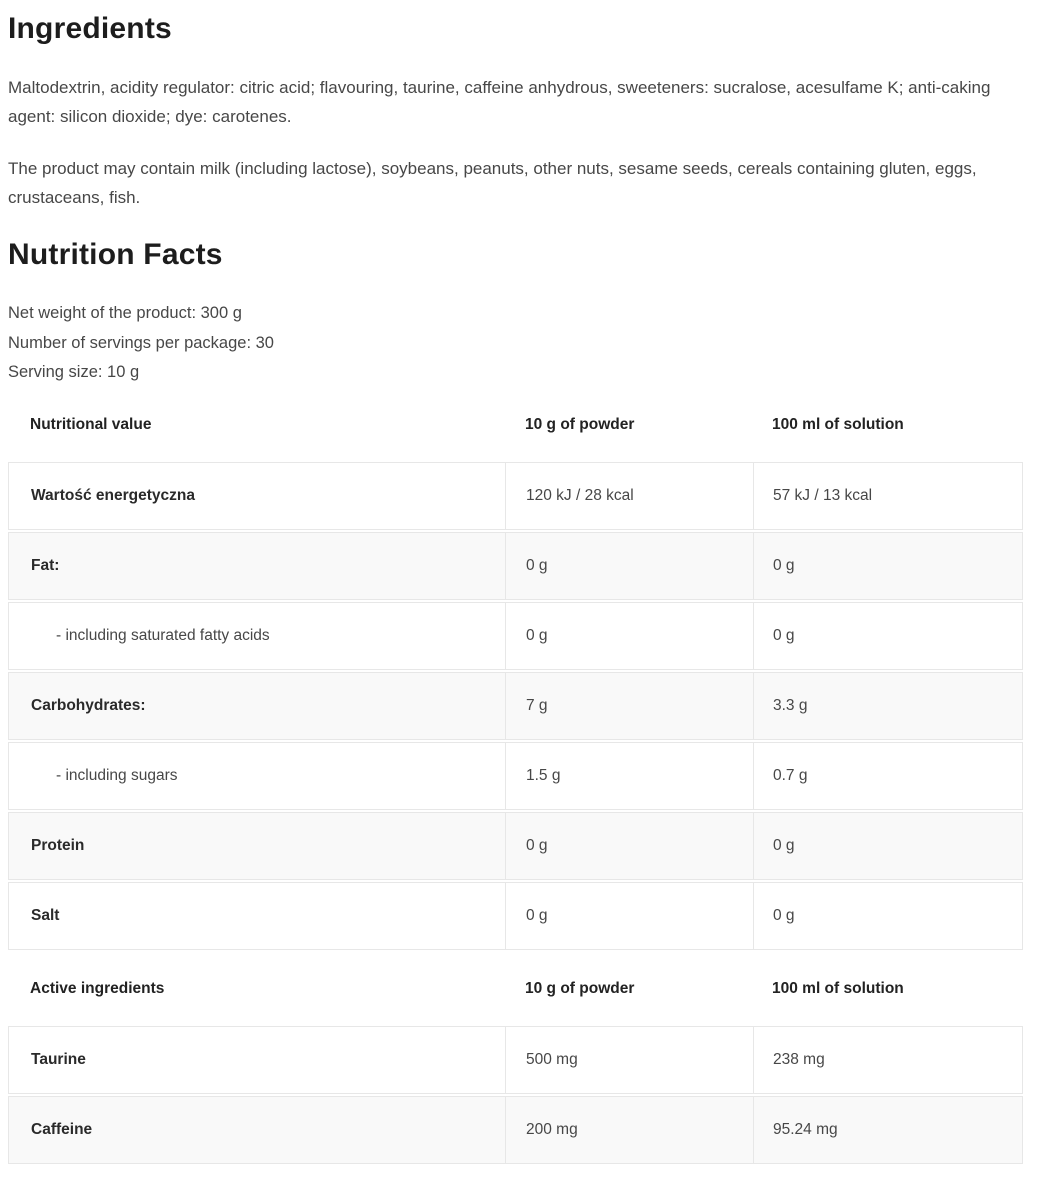 This screenshot has width=1042, height=1184. I want to click on table-row-fat: Fat: 0 g 0 g, so click(515, 565).